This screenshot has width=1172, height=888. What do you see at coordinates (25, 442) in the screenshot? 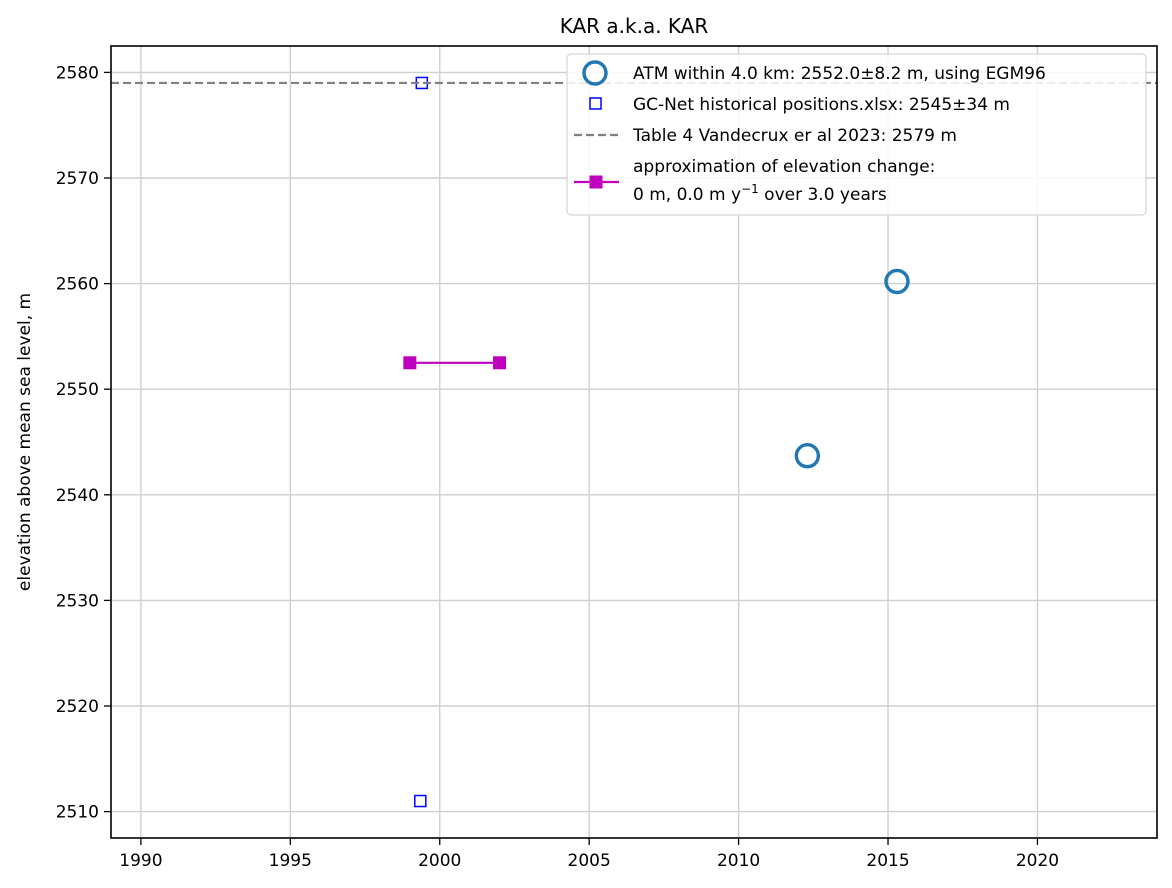
I see `y-axis-label: elevation above mean sea level, m` at bounding box center [25, 442].